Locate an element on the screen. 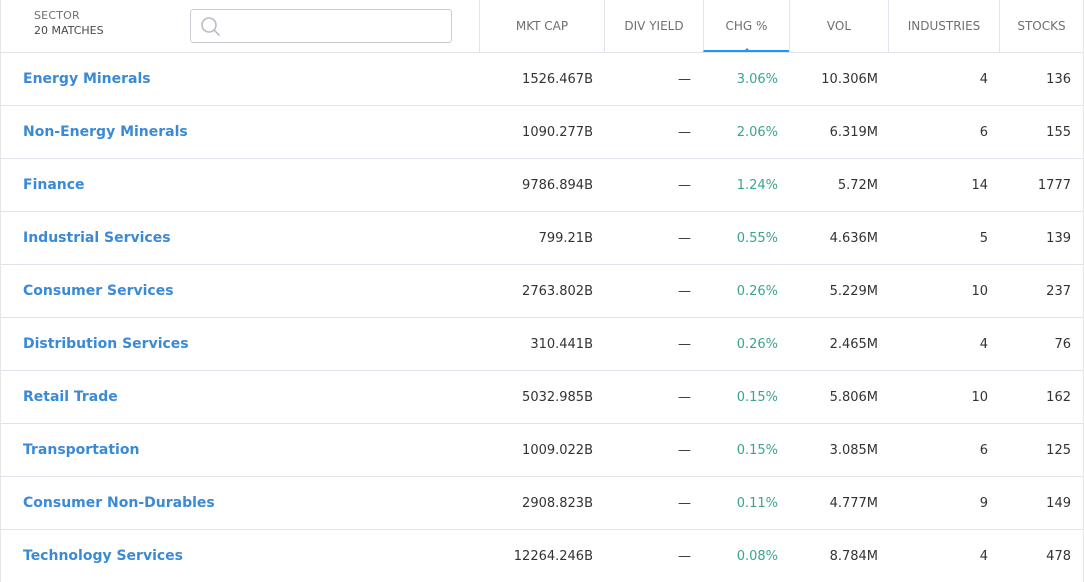 The width and height of the screenshot is (1084, 582). mkt-cap-cell: 5032.985B is located at coordinates (557, 397).